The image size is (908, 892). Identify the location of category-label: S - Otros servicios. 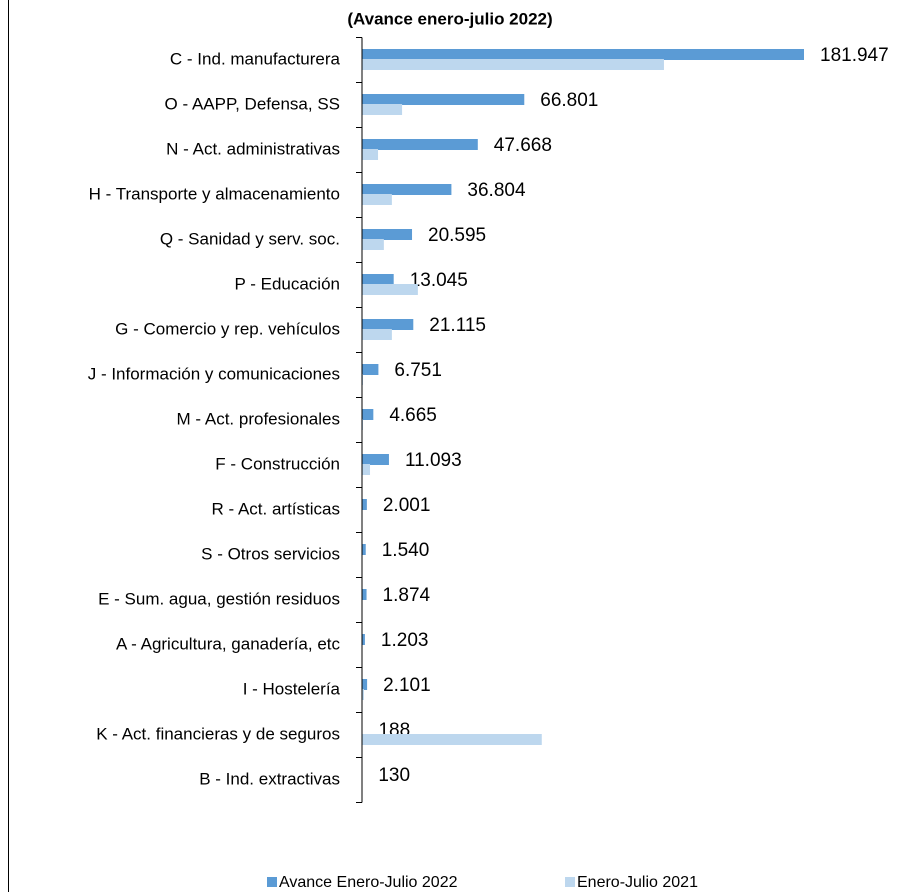
(270, 553).